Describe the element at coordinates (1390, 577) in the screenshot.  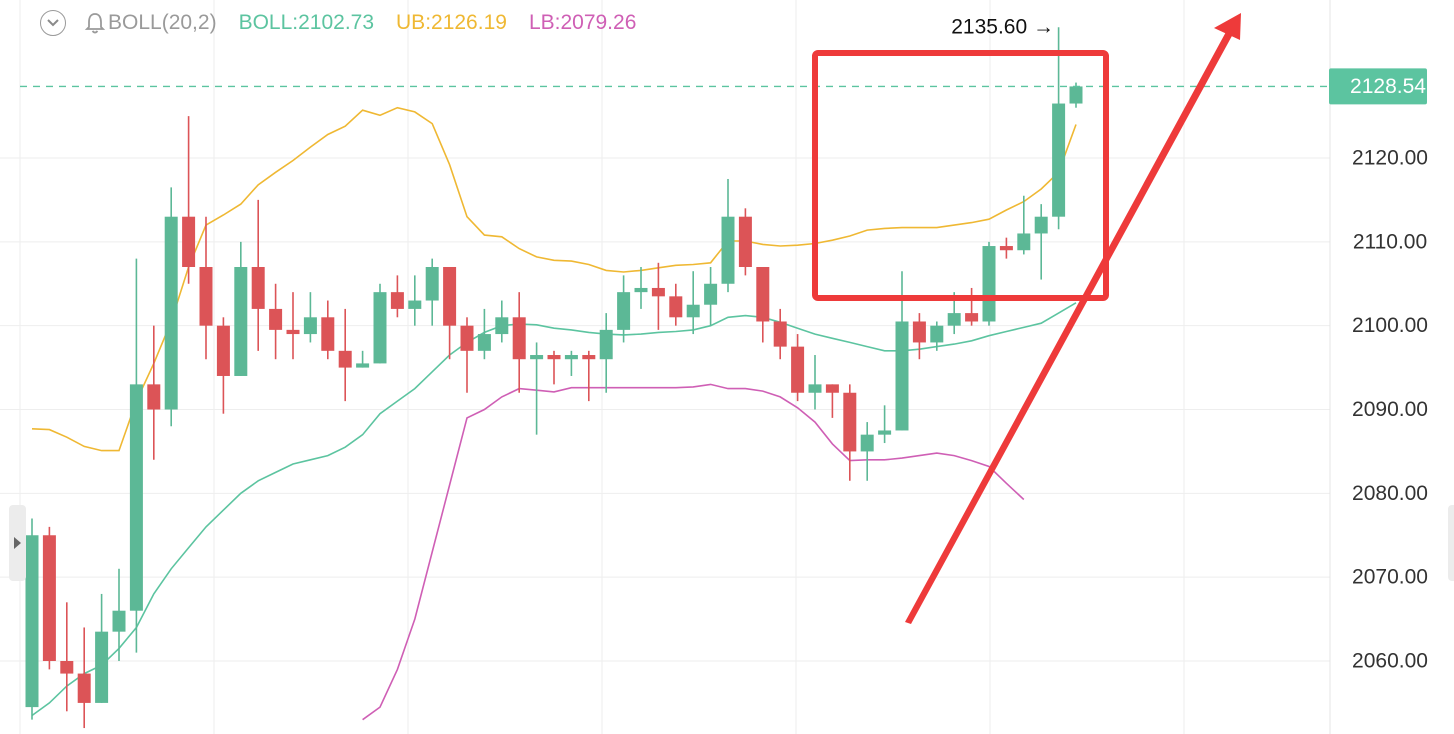
I see `price-tick-label: 2070.00` at that location.